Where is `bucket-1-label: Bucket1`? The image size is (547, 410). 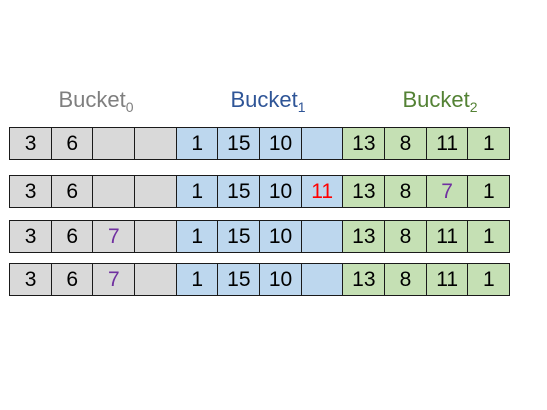 bucket-1-label: Bucket1 is located at coordinates (267, 103).